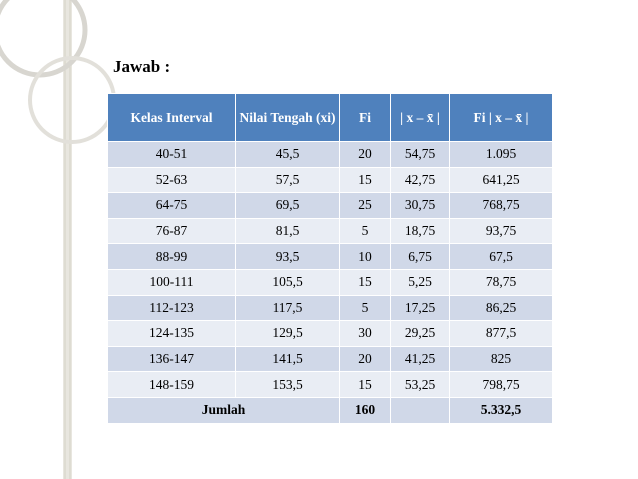  Describe the element at coordinates (287, 308) in the screenshot. I see `table-cell: 117,5` at that location.